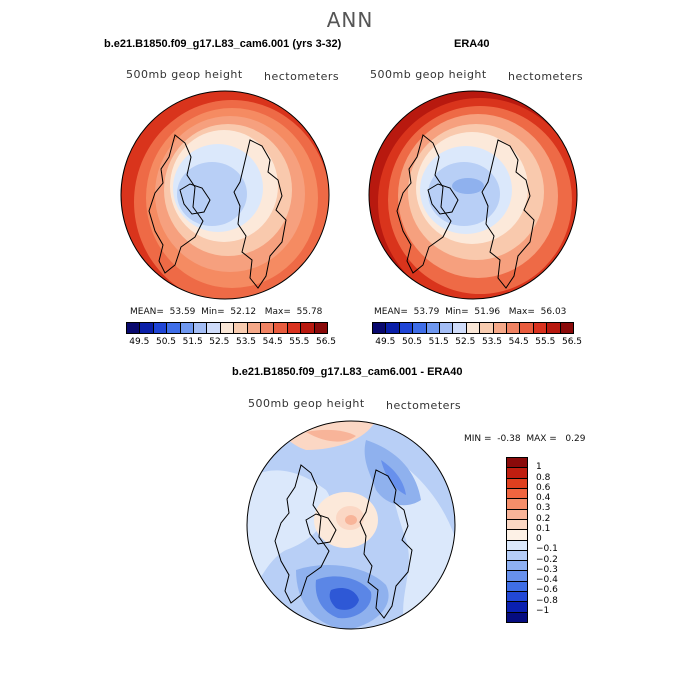 The height and width of the screenshot is (700, 700). What do you see at coordinates (424, 405) in the screenshot?
I see `diff-units-label: hectometers` at bounding box center [424, 405].